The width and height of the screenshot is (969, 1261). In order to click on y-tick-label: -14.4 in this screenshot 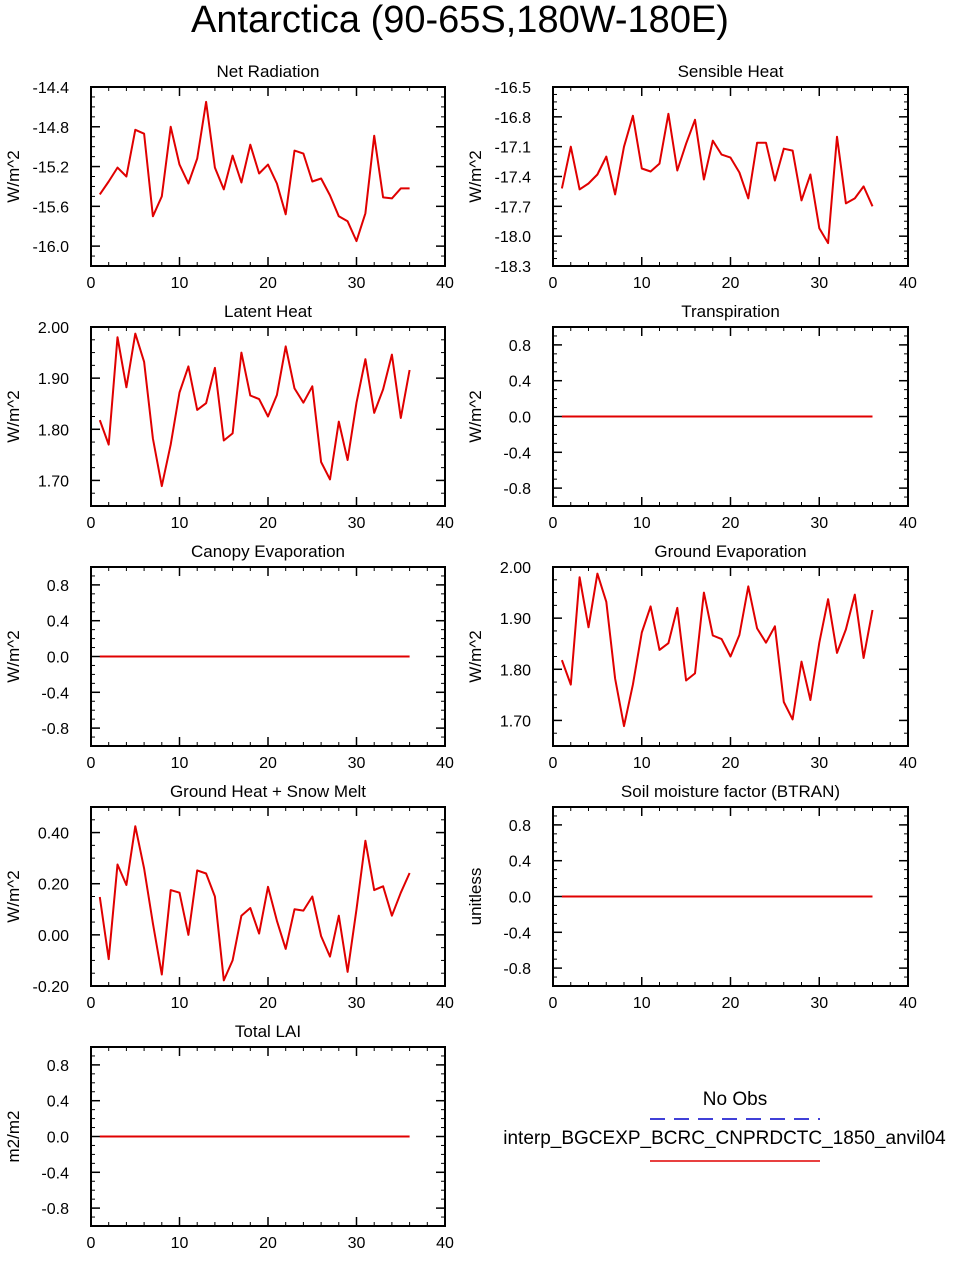, I will do `click(51, 88)`.